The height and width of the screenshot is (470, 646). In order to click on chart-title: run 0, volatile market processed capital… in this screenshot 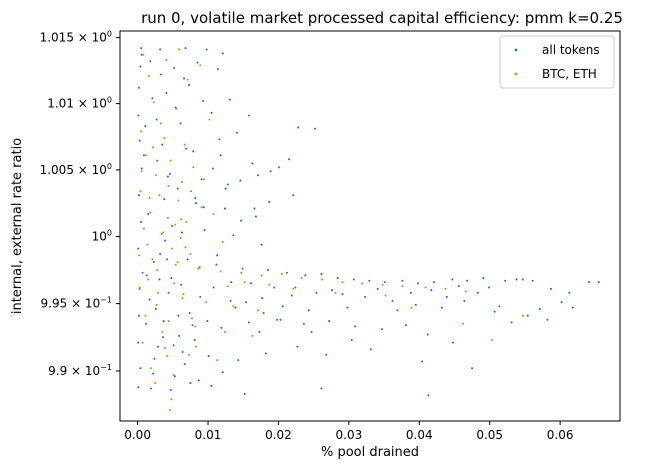, I will do `click(382, 18)`.